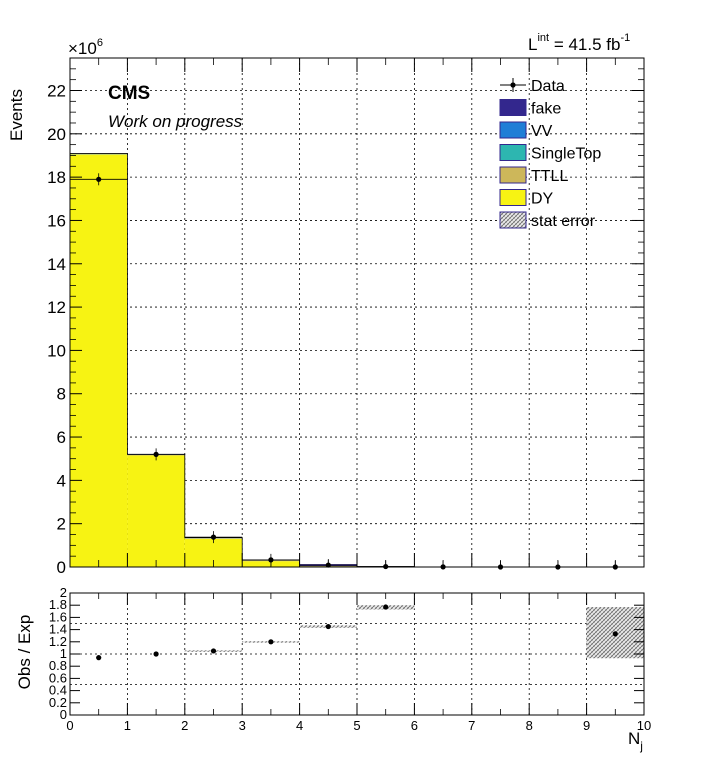 The image size is (716, 772). What do you see at coordinates (644, 725) in the screenshot?
I see `x-tick-label: 10` at bounding box center [644, 725].